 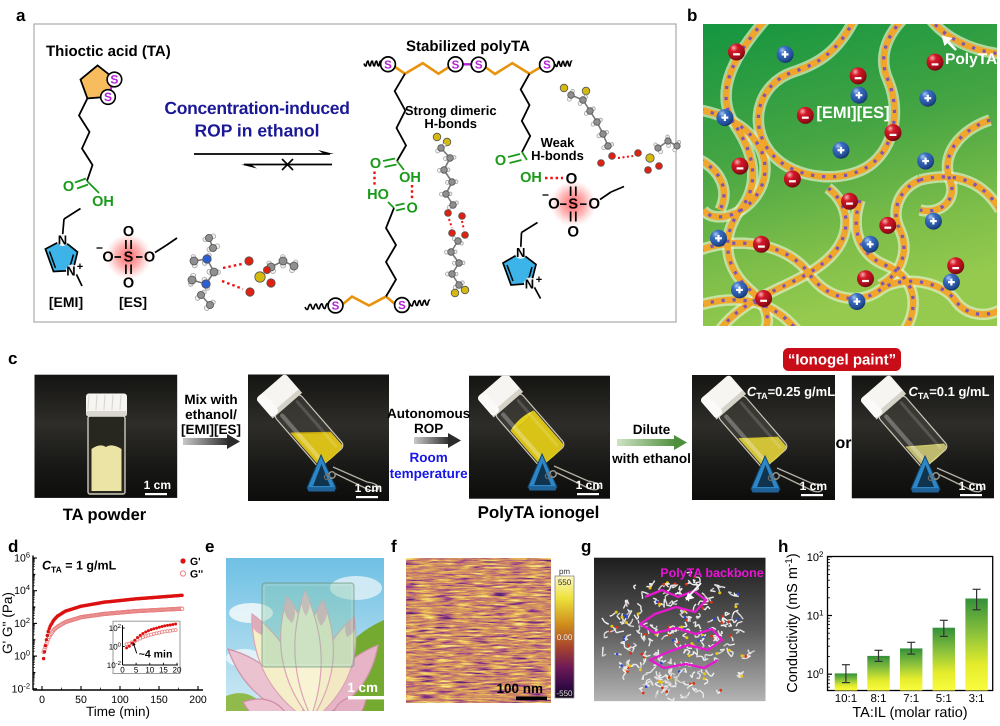 What do you see at coordinates (842, 360) in the screenshot?
I see `svg-text: “Ionogel paint”` at bounding box center [842, 360].